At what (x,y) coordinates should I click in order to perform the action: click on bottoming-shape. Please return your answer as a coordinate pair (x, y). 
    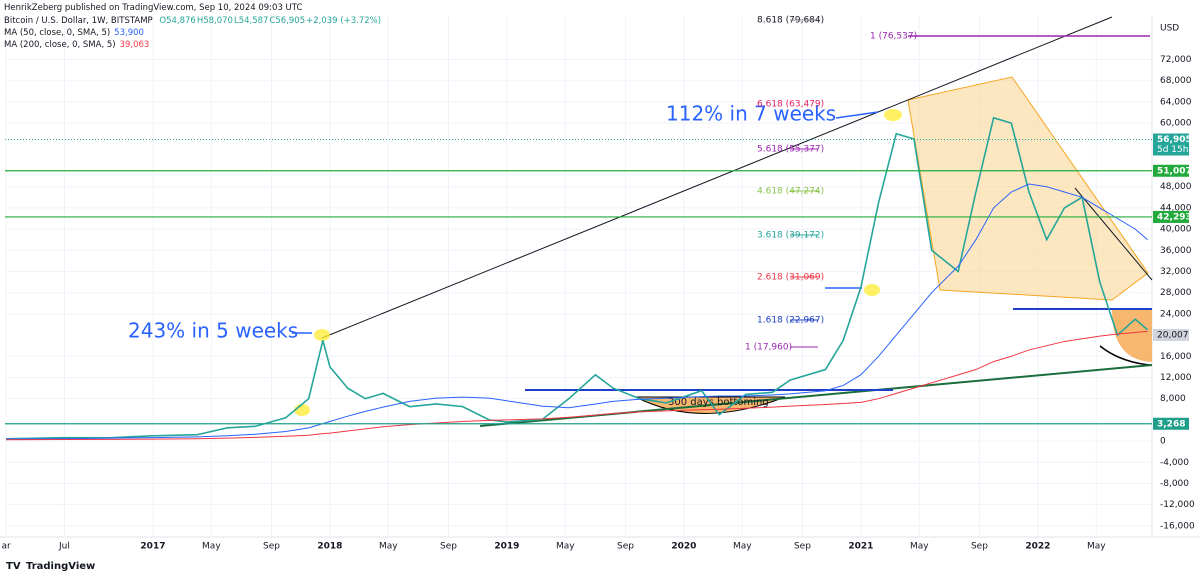
    Looking at the image, I should click on (710, 405).